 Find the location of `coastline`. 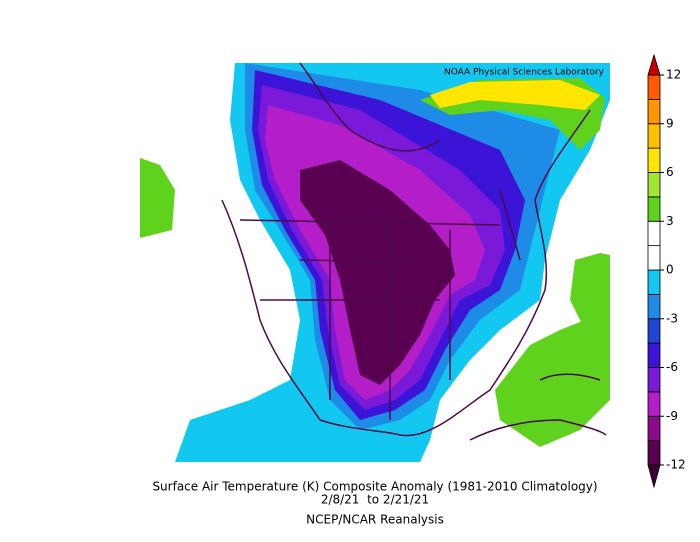

coastline is located at coordinates (538, 407).